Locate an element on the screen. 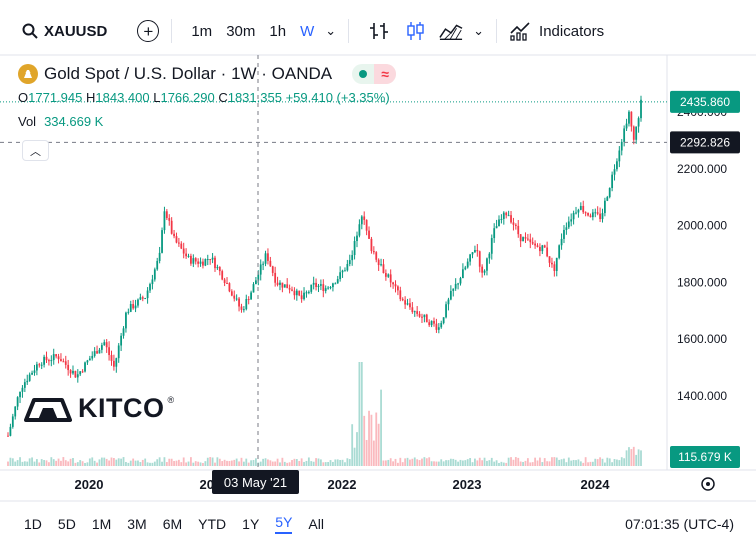 Image resolution: width=756 pixels, height=556 pixels. chevron-up-icon: ︿ is located at coordinates (35, 151).